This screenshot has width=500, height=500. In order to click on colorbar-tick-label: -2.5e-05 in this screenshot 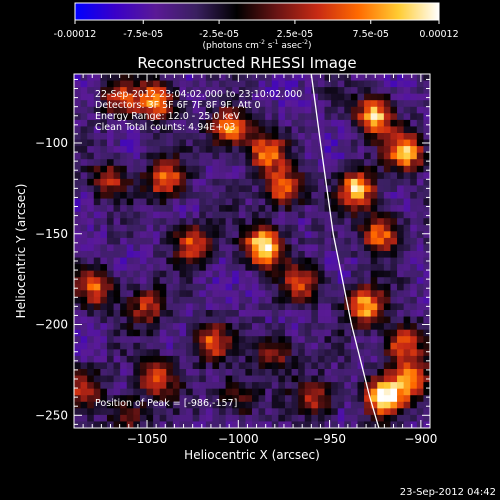, I will do `click(219, 34)`.